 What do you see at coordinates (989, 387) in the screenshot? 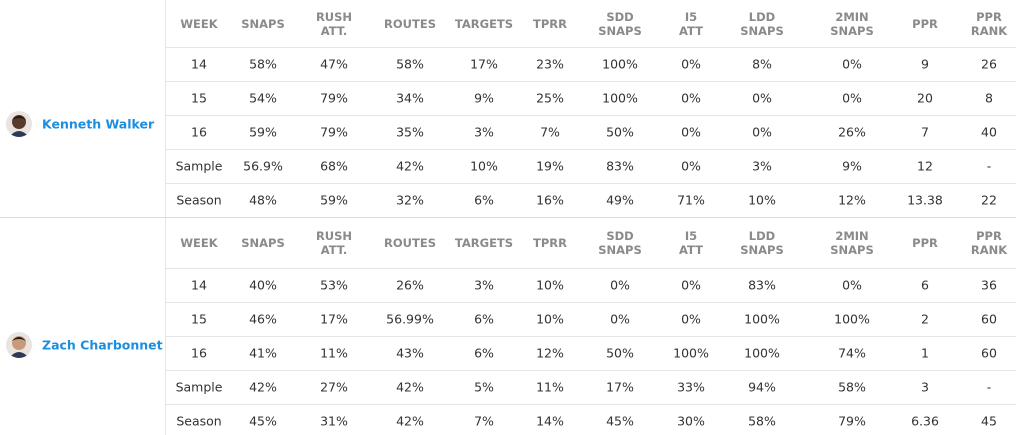
I see `table-cell: -` at bounding box center [989, 387].